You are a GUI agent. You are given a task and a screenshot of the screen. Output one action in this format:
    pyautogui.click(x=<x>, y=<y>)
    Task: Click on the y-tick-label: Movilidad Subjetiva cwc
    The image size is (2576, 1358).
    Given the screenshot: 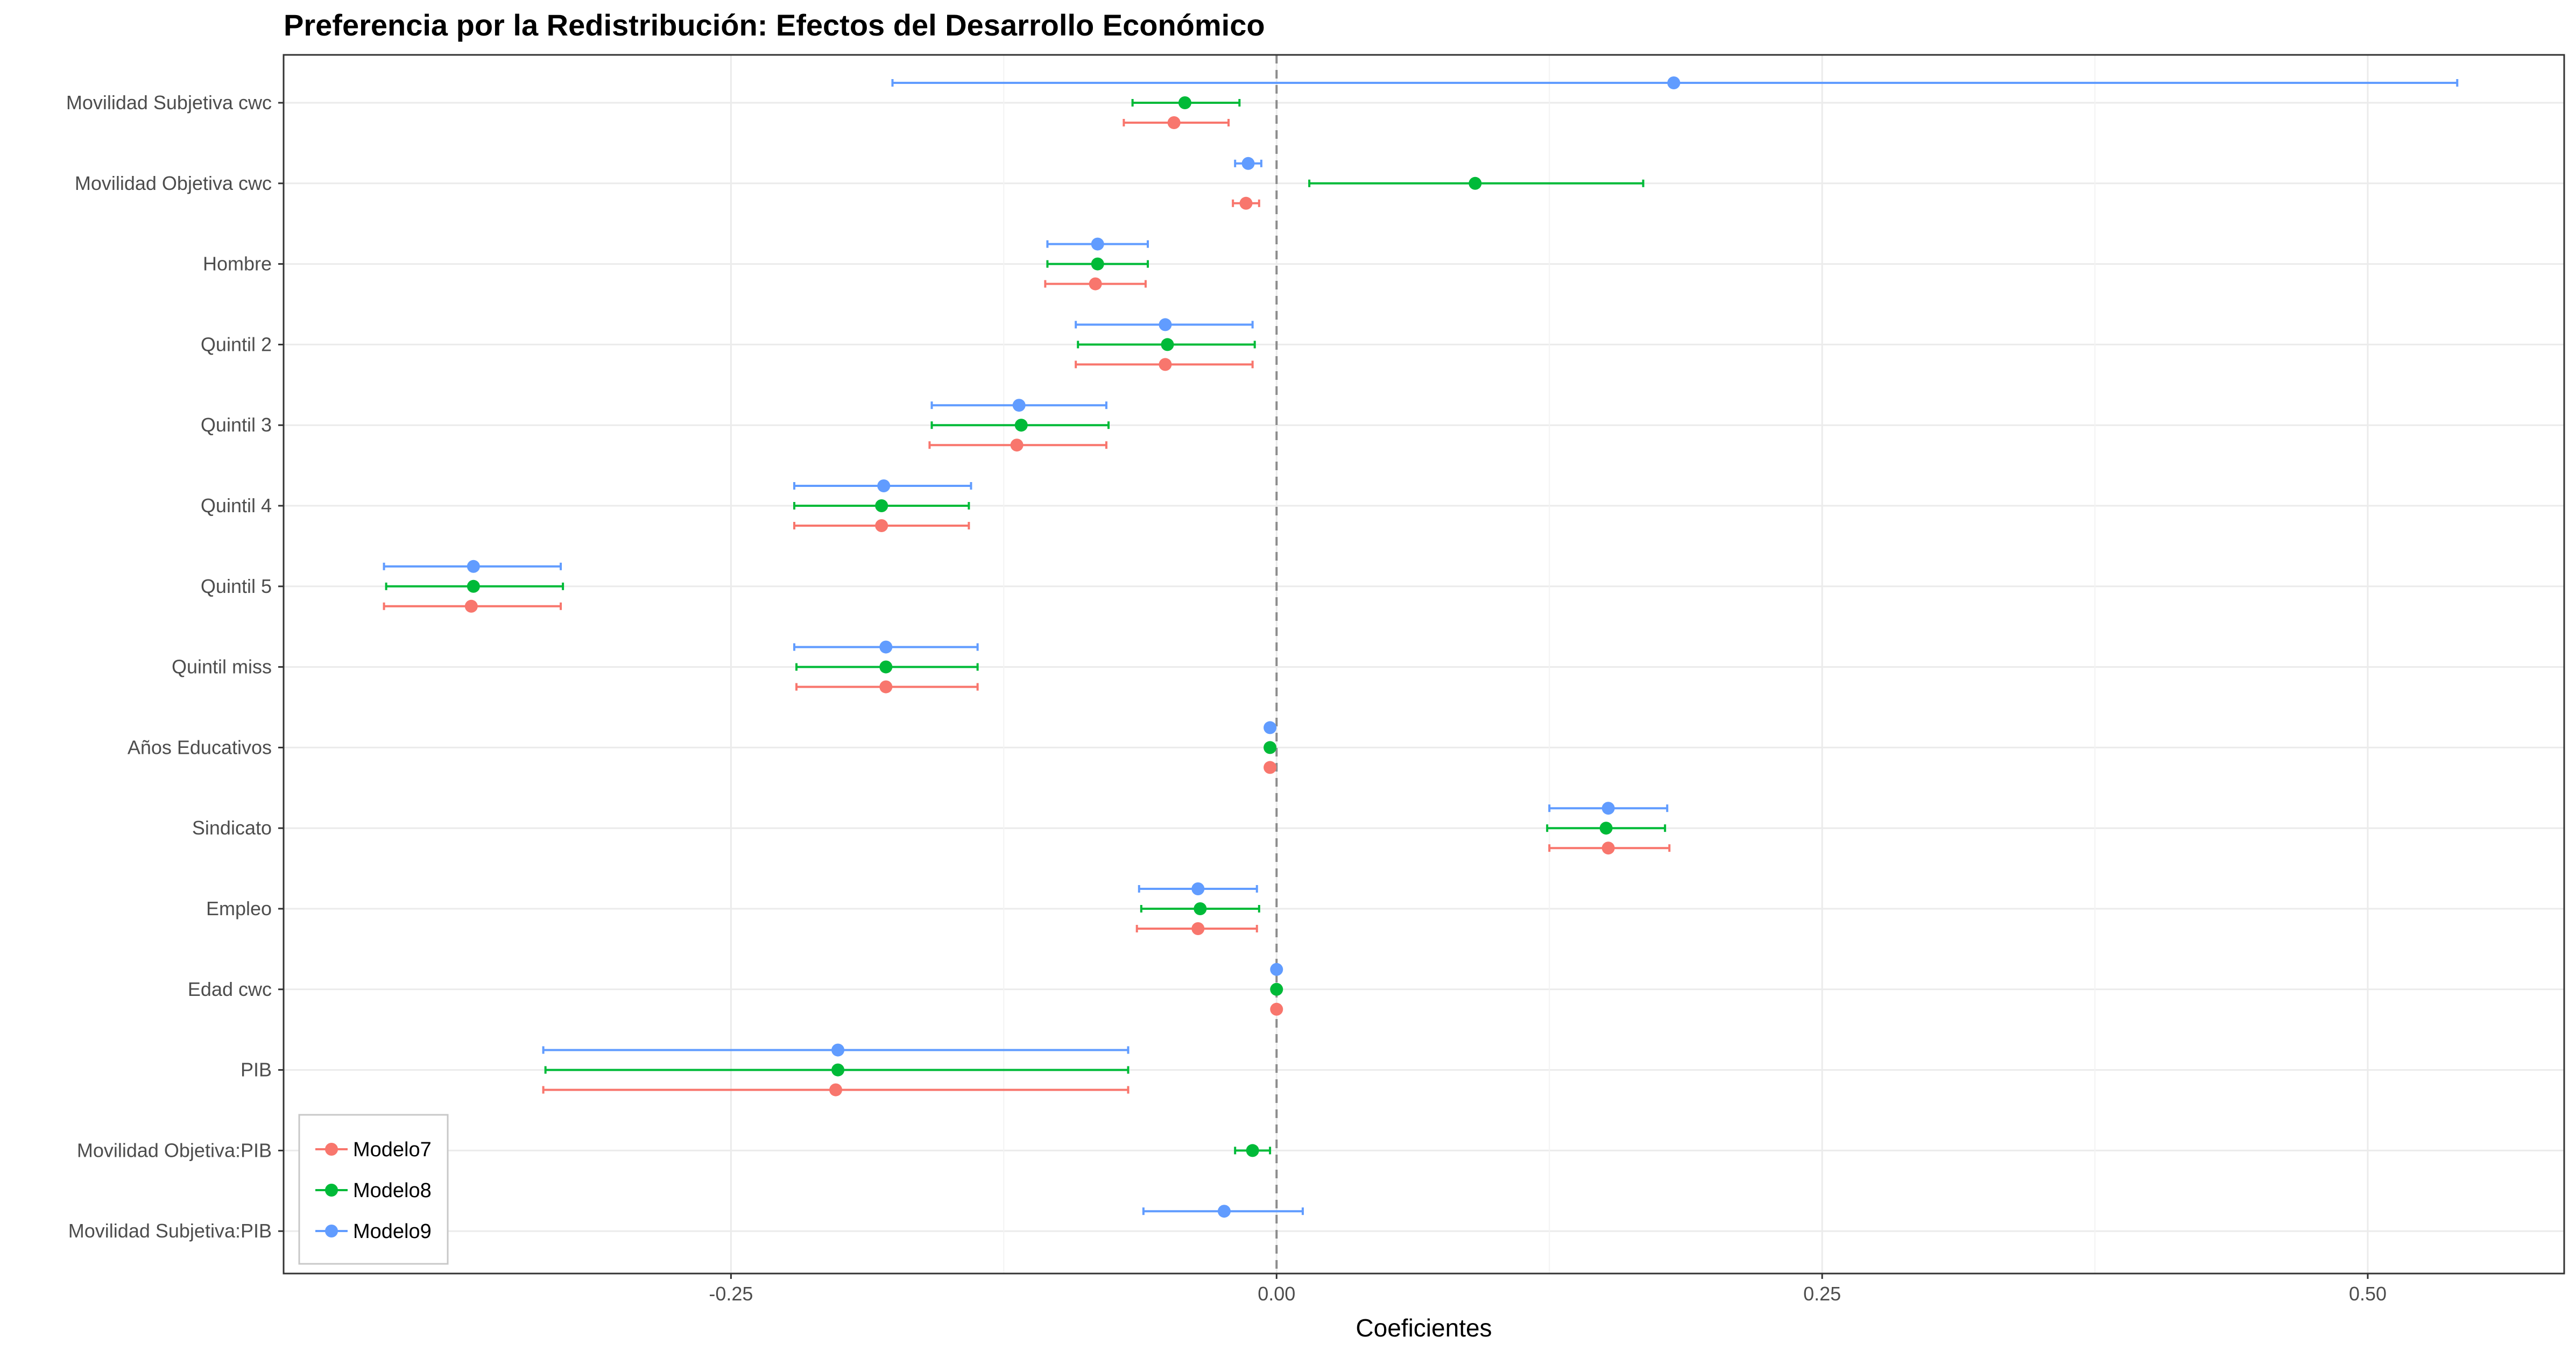 What is the action you would take?
    pyautogui.click(x=169, y=102)
    